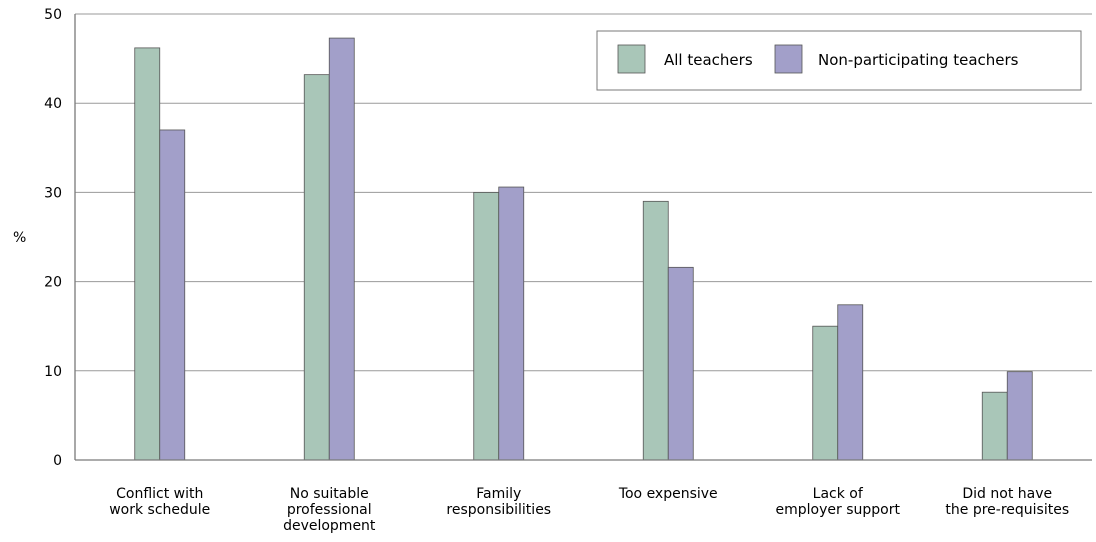 The width and height of the screenshot is (1096, 542). I want to click on x-category-label: Too expensive, so click(668, 494).